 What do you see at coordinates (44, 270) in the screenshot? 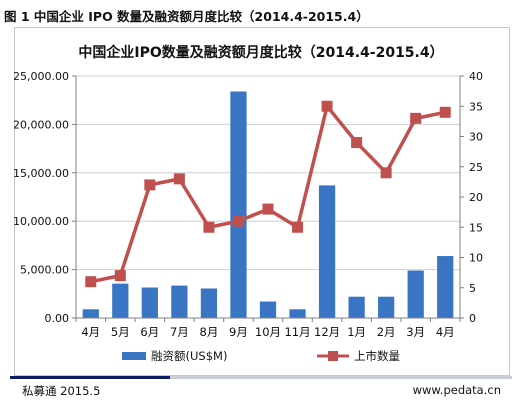
I see `left-tick-label: 5,000.00` at bounding box center [44, 270].